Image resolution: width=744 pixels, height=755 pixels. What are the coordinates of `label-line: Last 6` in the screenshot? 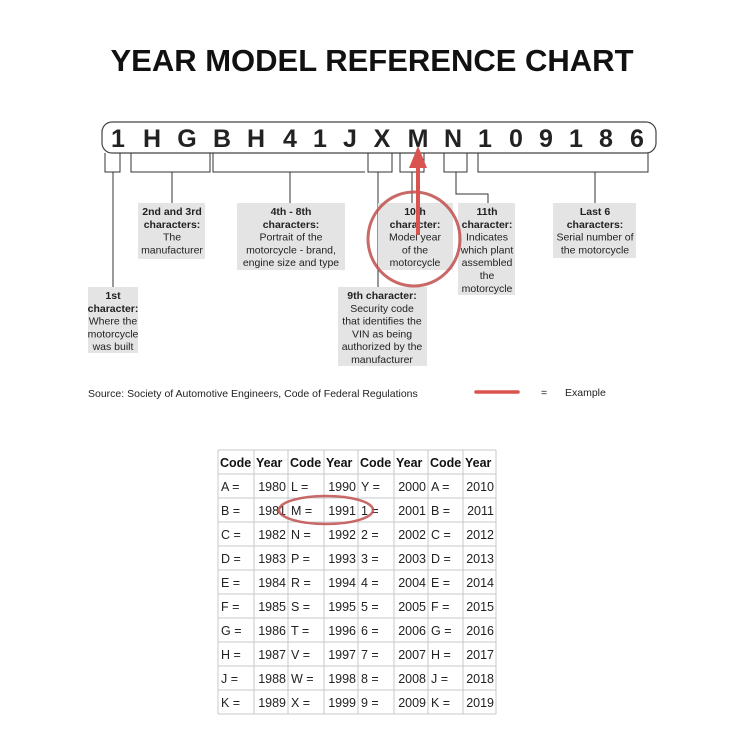 It's located at (595, 212).